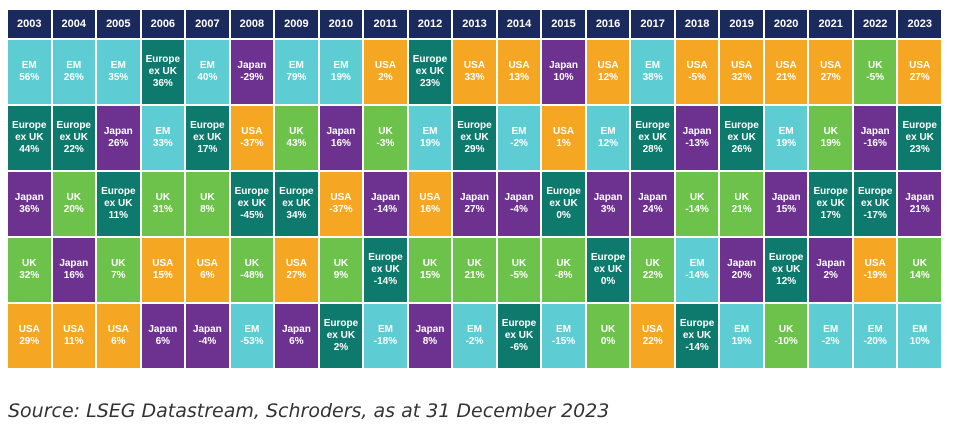  Describe the element at coordinates (163, 24) in the screenshot. I see `year-header-2006: 2006` at that location.